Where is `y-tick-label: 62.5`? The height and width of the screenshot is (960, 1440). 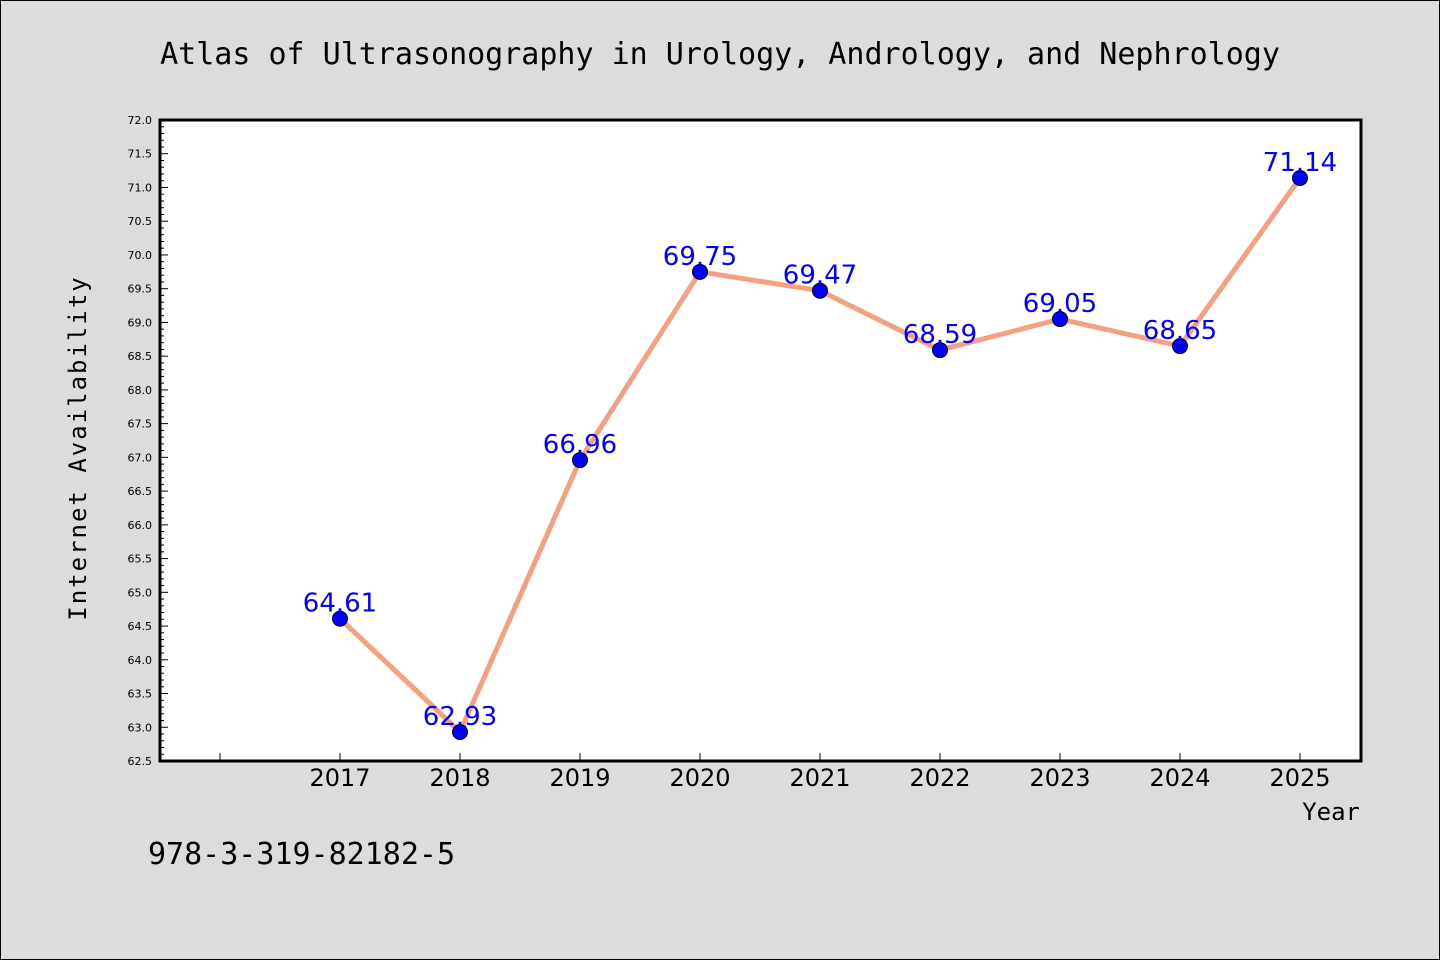 y-tick-label: 62.5 is located at coordinates (140, 761).